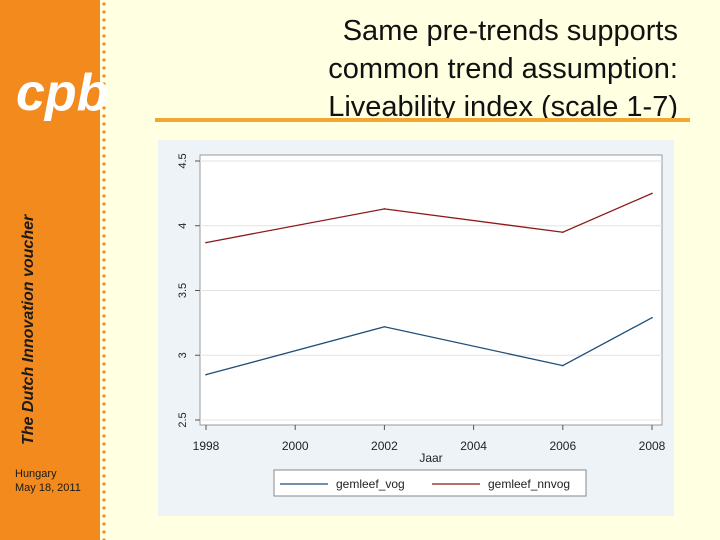 The image size is (720, 540). I want to click on cpb-logo: cpb, so click(62, 93).